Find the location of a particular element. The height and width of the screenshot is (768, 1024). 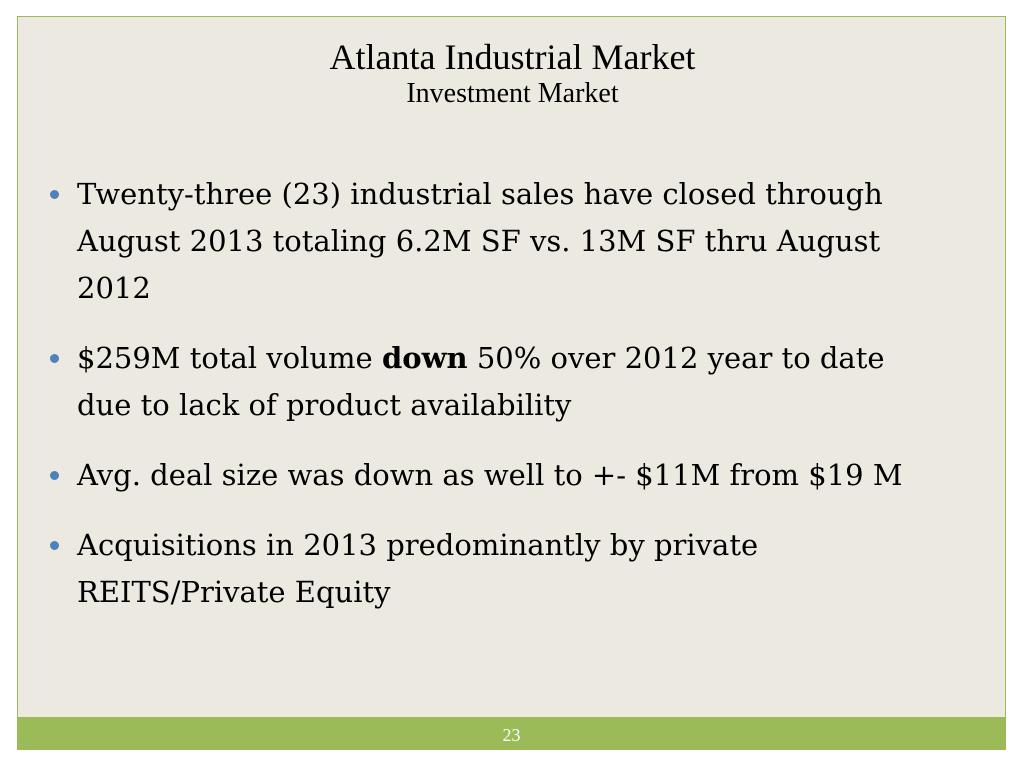

footer-bar is located at coordinates (511, 733).